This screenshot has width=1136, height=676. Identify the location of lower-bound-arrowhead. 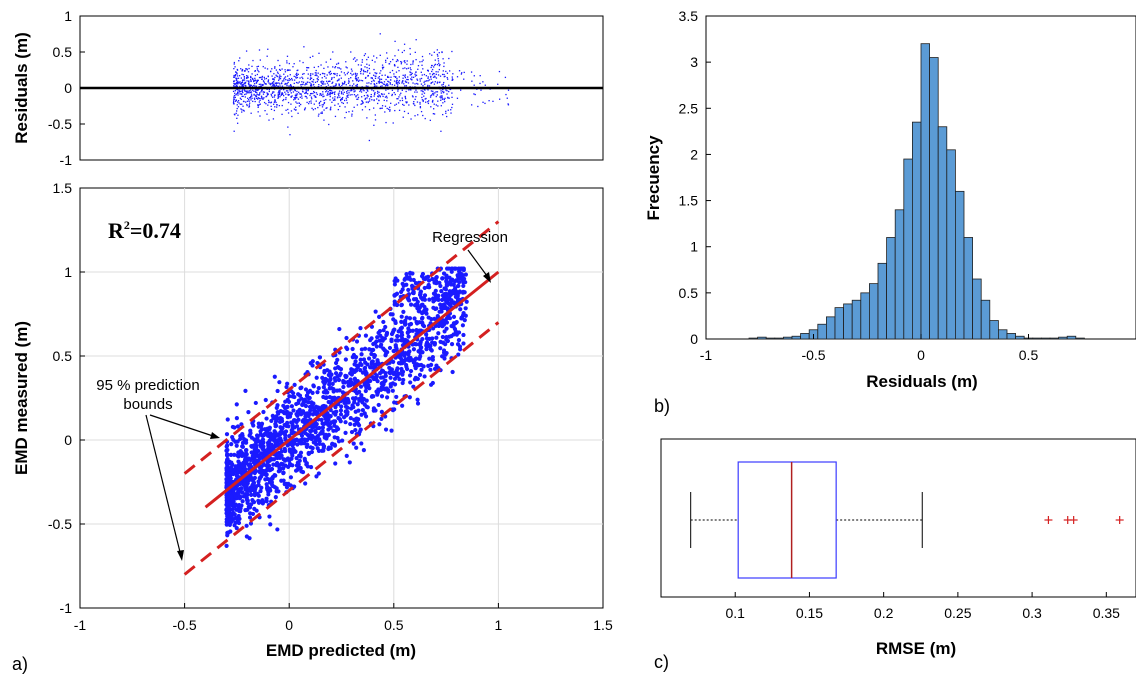
(180, 555).